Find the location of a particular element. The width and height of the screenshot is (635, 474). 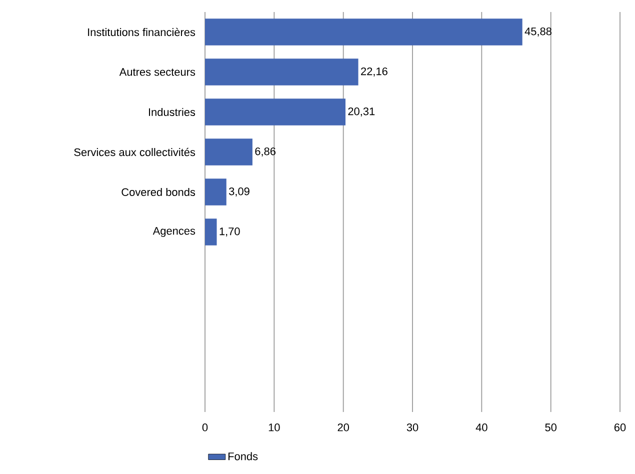

x-tick-label: 50 is located at coordinates (550, 428).